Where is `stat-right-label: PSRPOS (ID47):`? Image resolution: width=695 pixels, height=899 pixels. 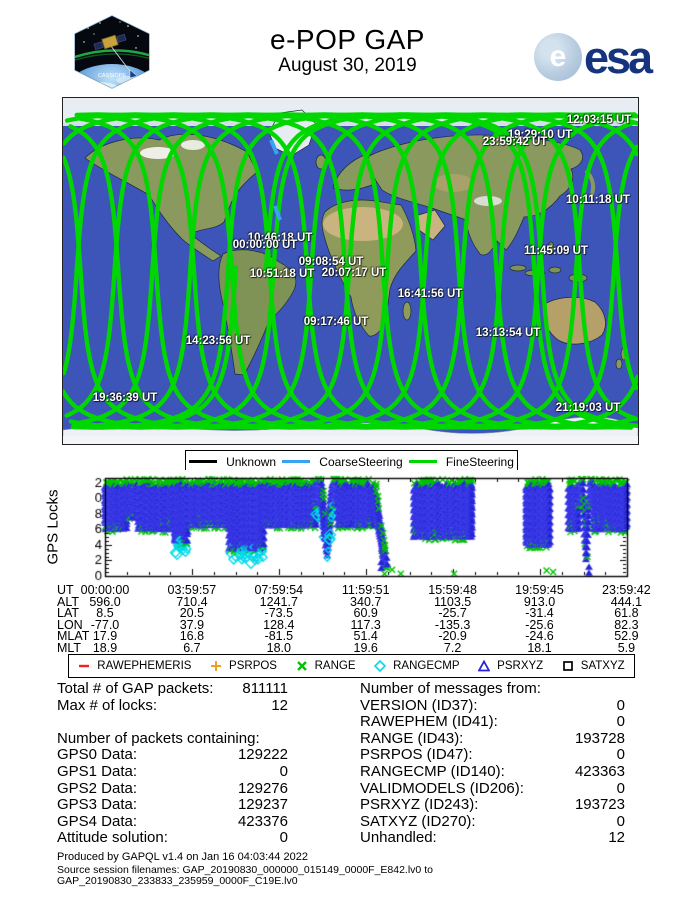
stat-right-label: PSRPOS (ID47): is located at coordinates (416, 755).